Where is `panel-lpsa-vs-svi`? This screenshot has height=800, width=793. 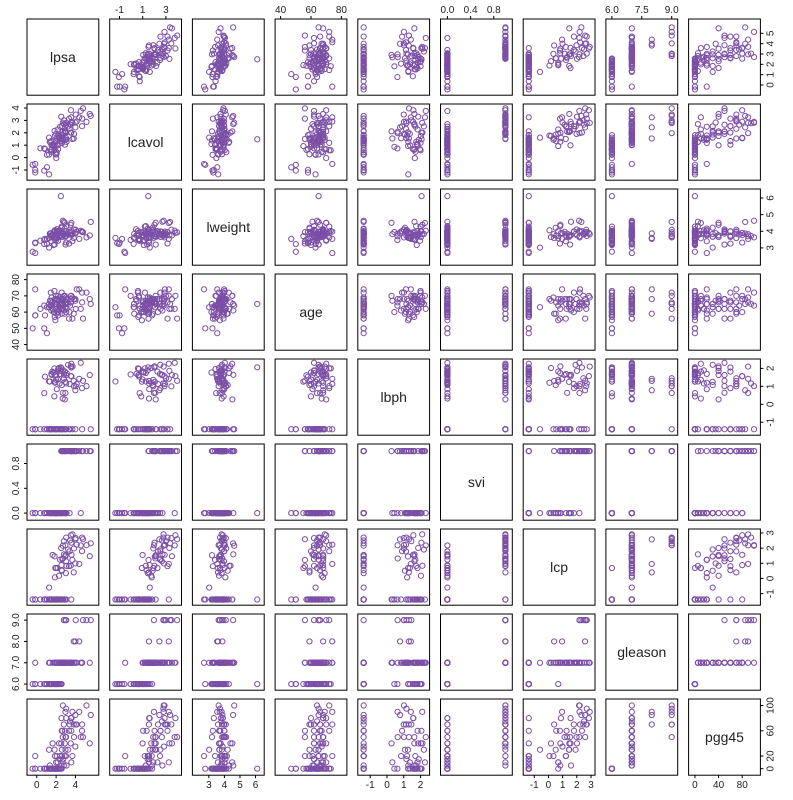 panel-lpsa-vs-svi is located at coordinates (476, 57).